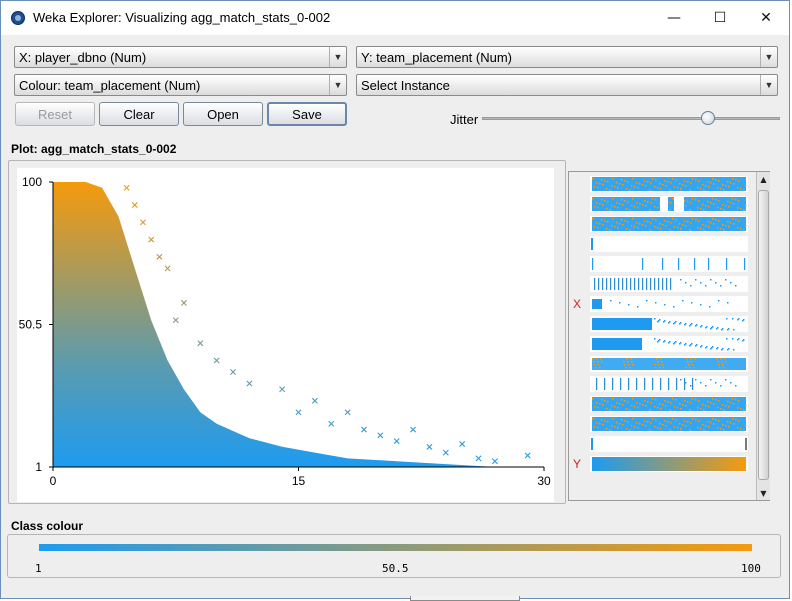 The image size is (792, 601). Describe the element at coordinates (38, 467) in the screenshot. I see `y-tick-label: 1` at that location.